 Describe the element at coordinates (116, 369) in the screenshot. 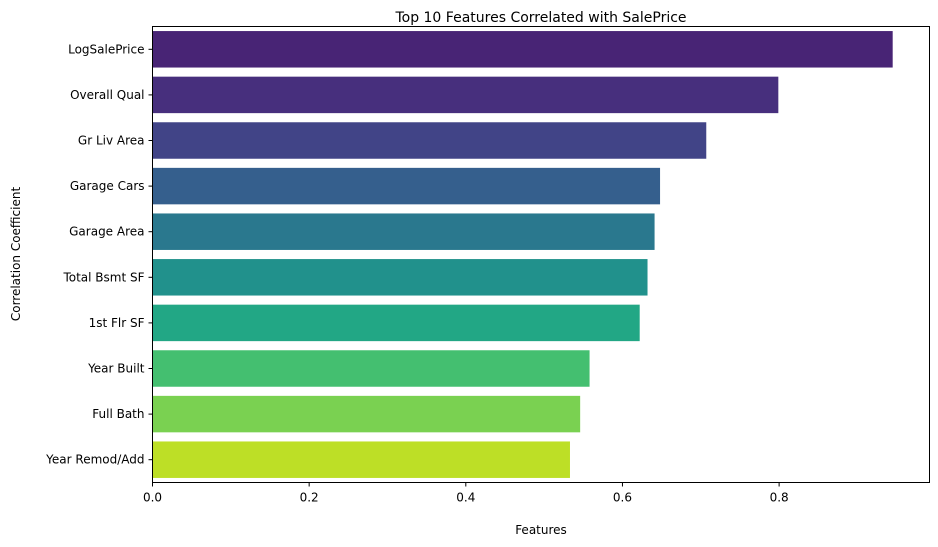

I see `y-tick-label: Year Built` at that location.